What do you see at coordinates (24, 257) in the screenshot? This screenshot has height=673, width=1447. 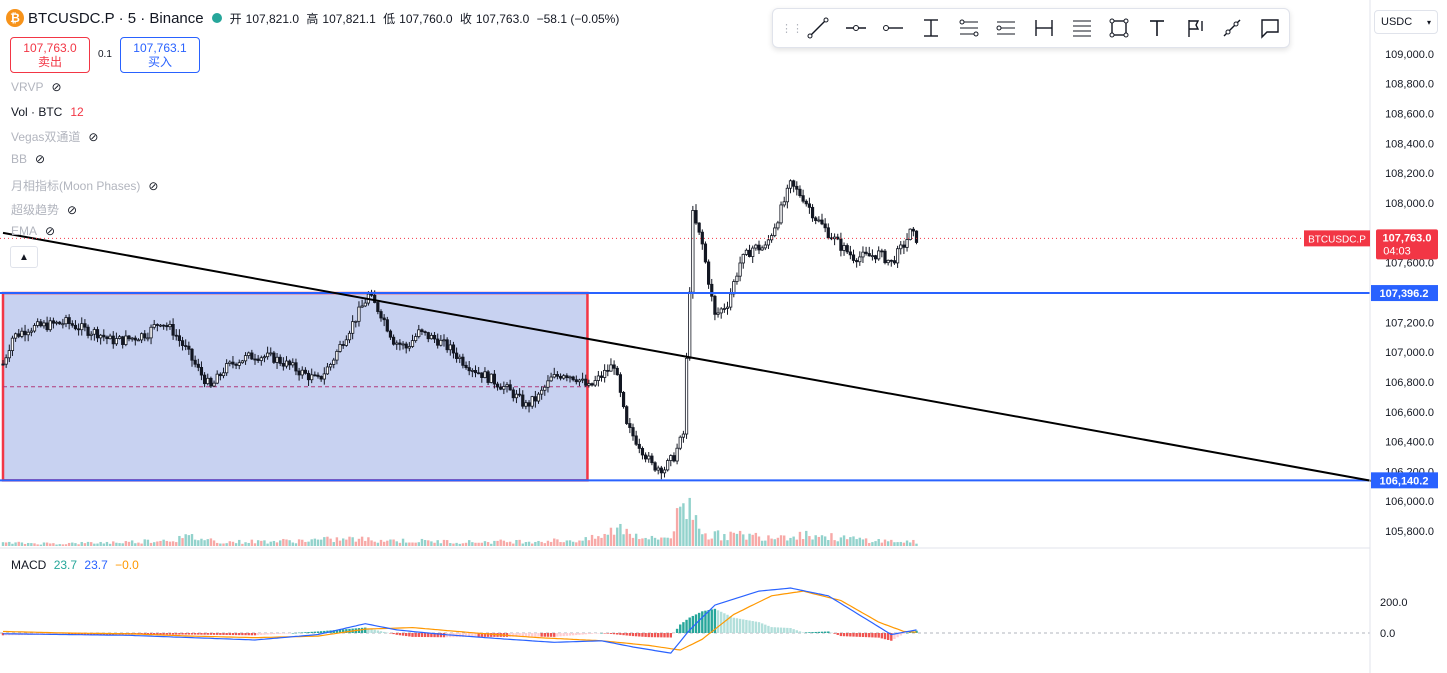 I see `collapse-legend-button: ▲` at bounding box center [24, 257].